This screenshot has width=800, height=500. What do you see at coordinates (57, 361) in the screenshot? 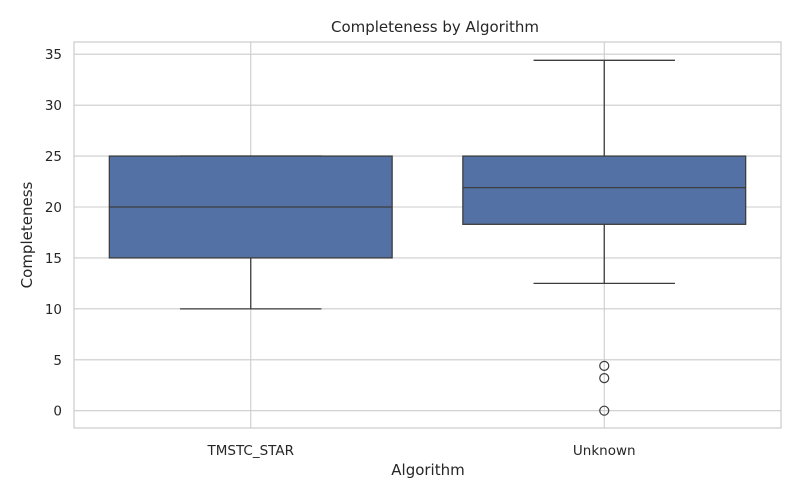
I see `y-tick-label: 5` at bounding box center [57, 361].